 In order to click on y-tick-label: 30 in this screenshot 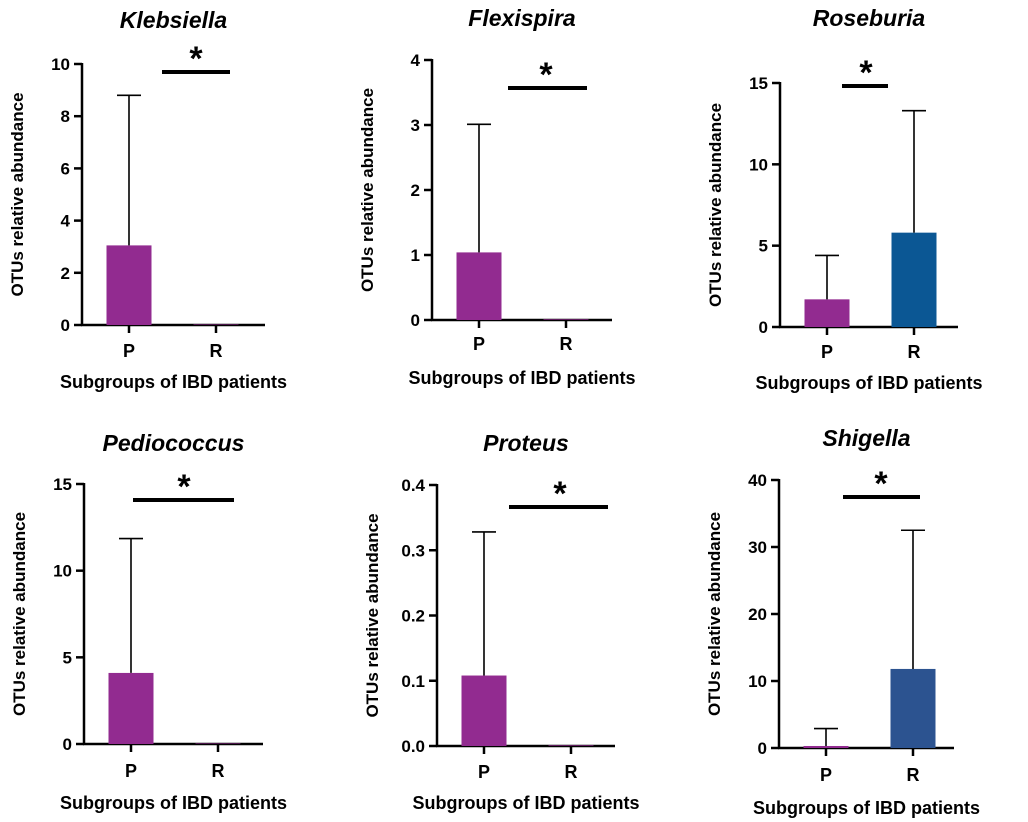, I will do `click(757, 547)`.